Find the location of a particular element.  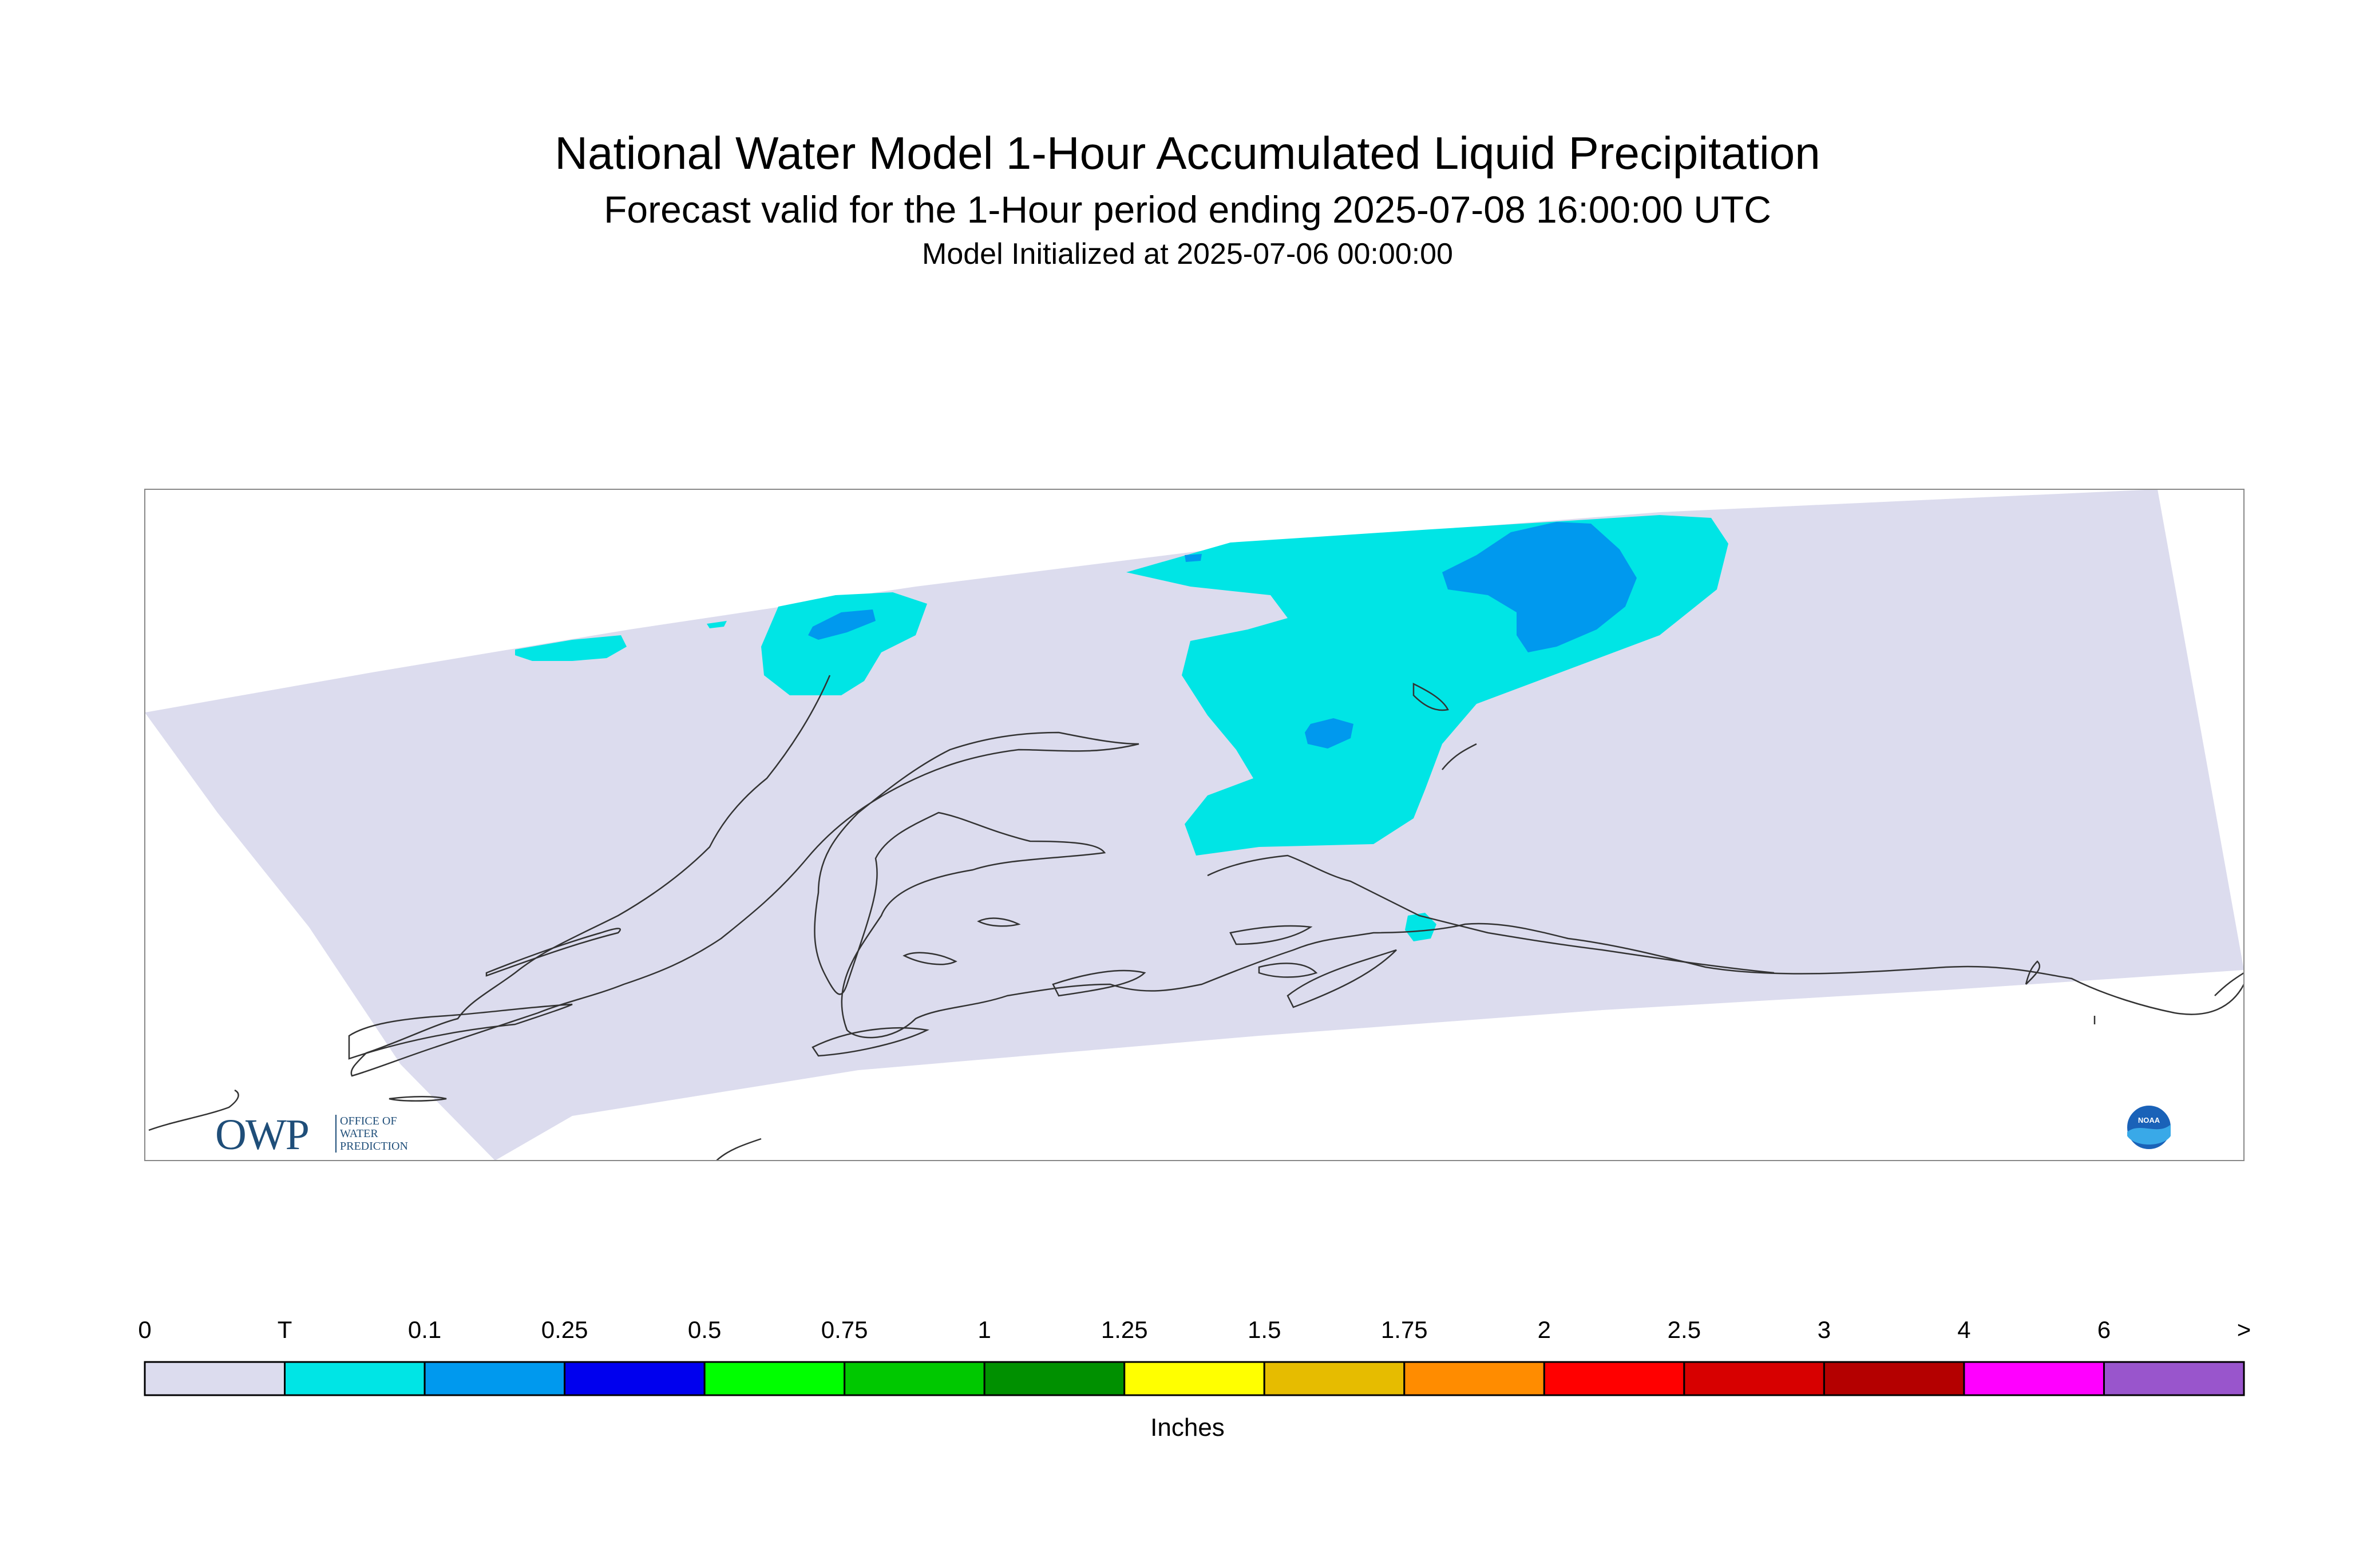

legend-tick-label: 0 is located at coordinates (145, 1329).